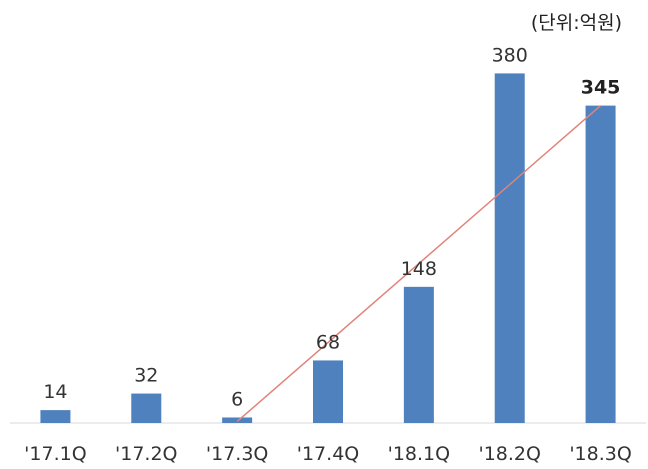 The width and height of the screenshot is (648, 469). I want to click on value-label-0: 14, so click(55, 392).